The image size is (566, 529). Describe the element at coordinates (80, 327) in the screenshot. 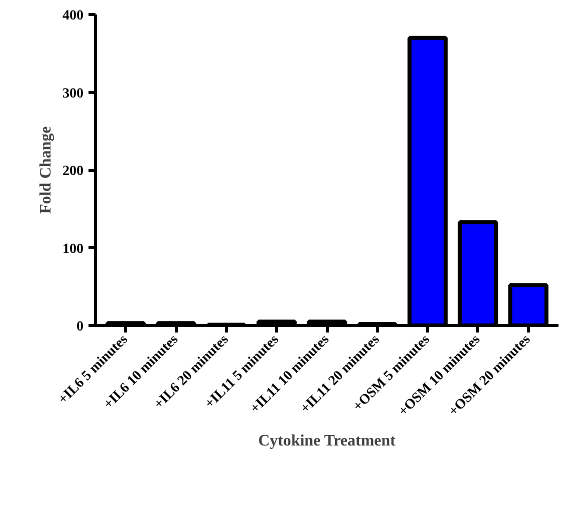

I see `y-tick-label: 0` at that location.